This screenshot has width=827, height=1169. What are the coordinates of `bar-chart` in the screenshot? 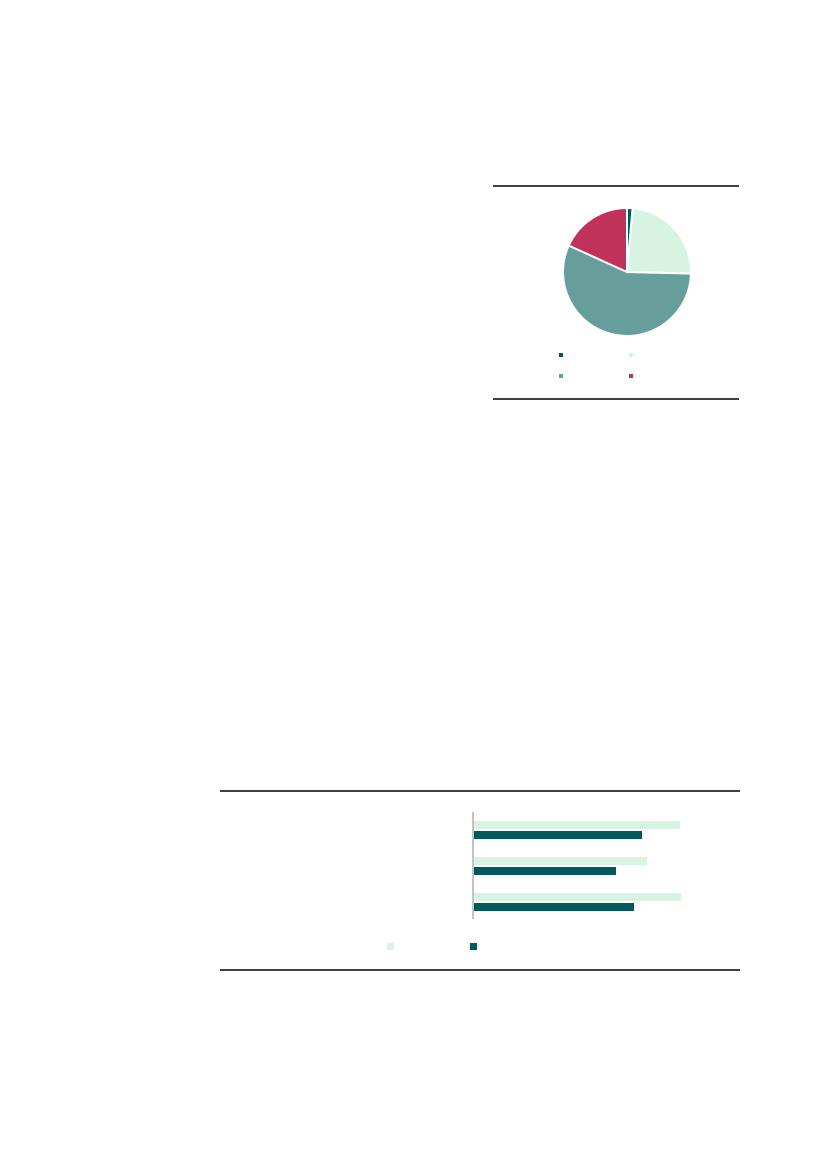 It's located at (480, 880).